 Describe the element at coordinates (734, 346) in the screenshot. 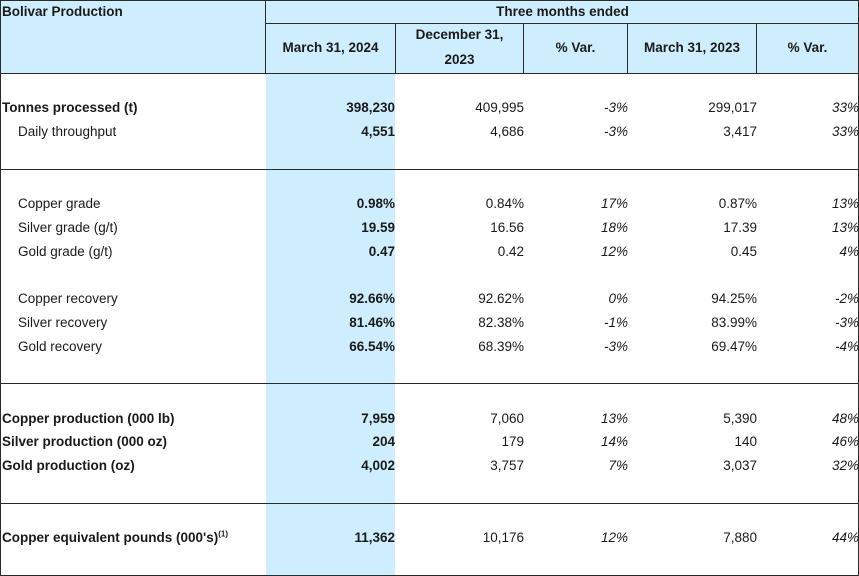

I see `cell-mar-2023: 69.47%` at that location.